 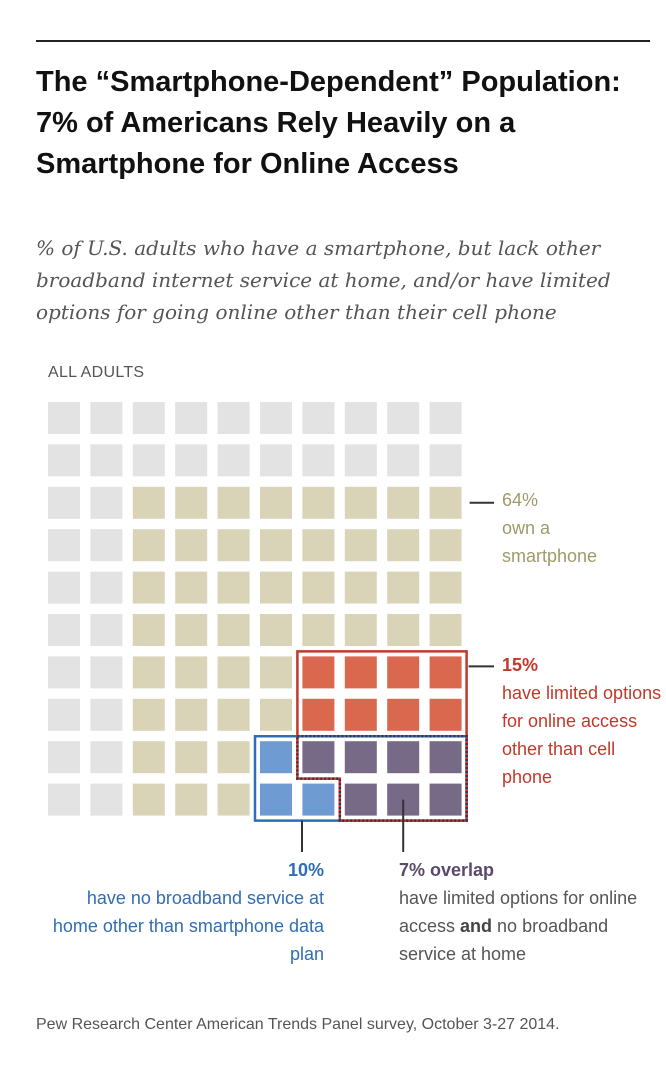 I want to click on overlap-pct: 7% overlap, so click(x=447, y=870).